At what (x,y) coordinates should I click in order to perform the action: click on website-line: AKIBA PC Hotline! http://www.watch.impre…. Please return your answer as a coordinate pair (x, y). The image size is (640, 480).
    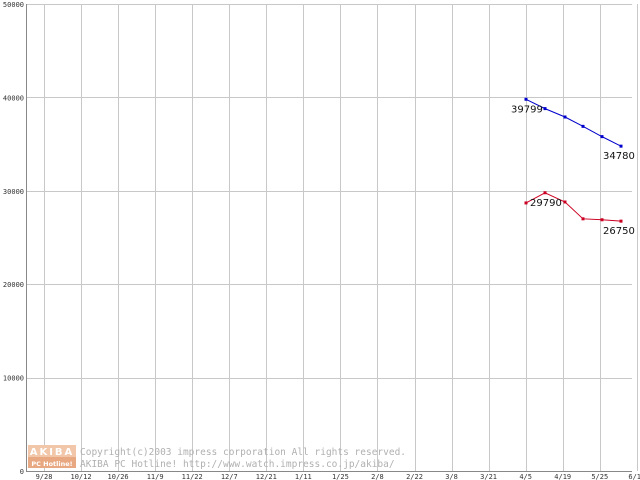
    Looking at the image, I should click on (237, 464).